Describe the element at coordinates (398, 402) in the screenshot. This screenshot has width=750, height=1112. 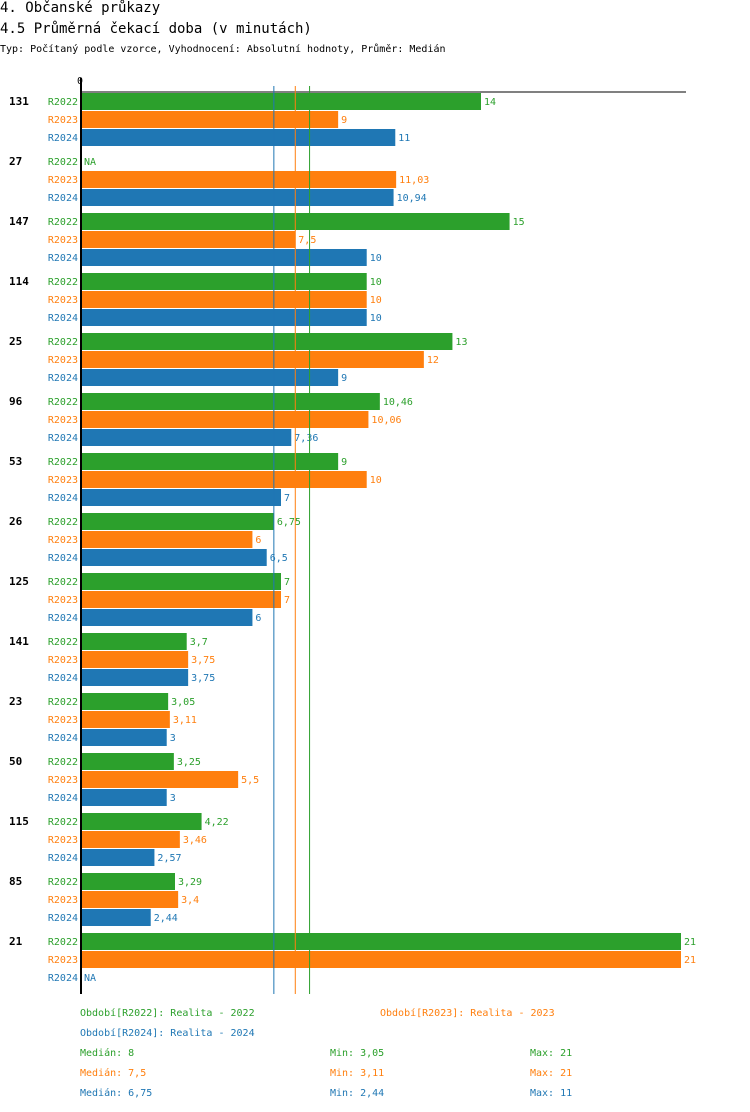
I see `data-label: 10,46` at that location.